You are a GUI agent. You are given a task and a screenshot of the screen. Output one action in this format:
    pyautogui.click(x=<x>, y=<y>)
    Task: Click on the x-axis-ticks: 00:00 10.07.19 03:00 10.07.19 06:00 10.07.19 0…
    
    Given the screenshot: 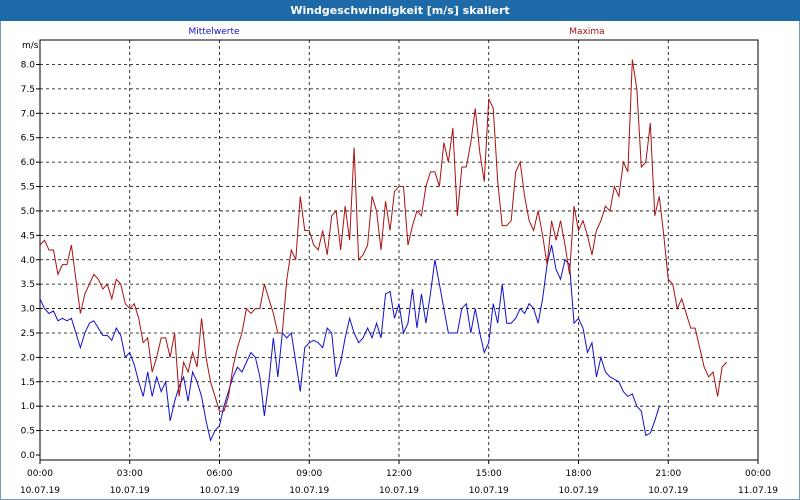 What is the action you would take?
    pyautogui.click(x=399, y=478)
    